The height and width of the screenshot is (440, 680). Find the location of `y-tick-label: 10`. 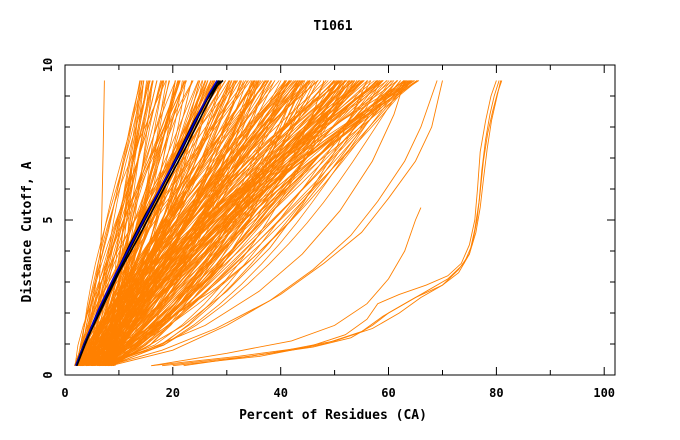

y-tick-label: 10 is located at coordinates (48, 65).